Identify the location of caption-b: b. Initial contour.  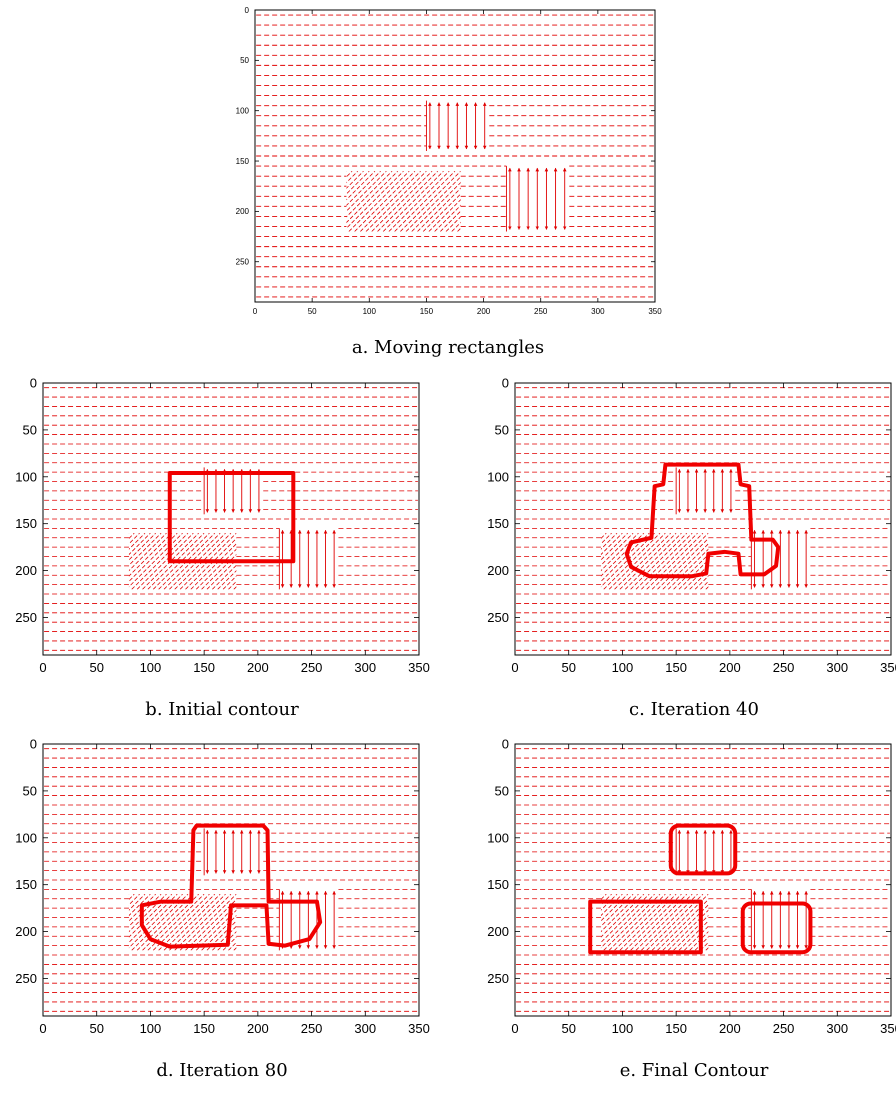
(222, 709).